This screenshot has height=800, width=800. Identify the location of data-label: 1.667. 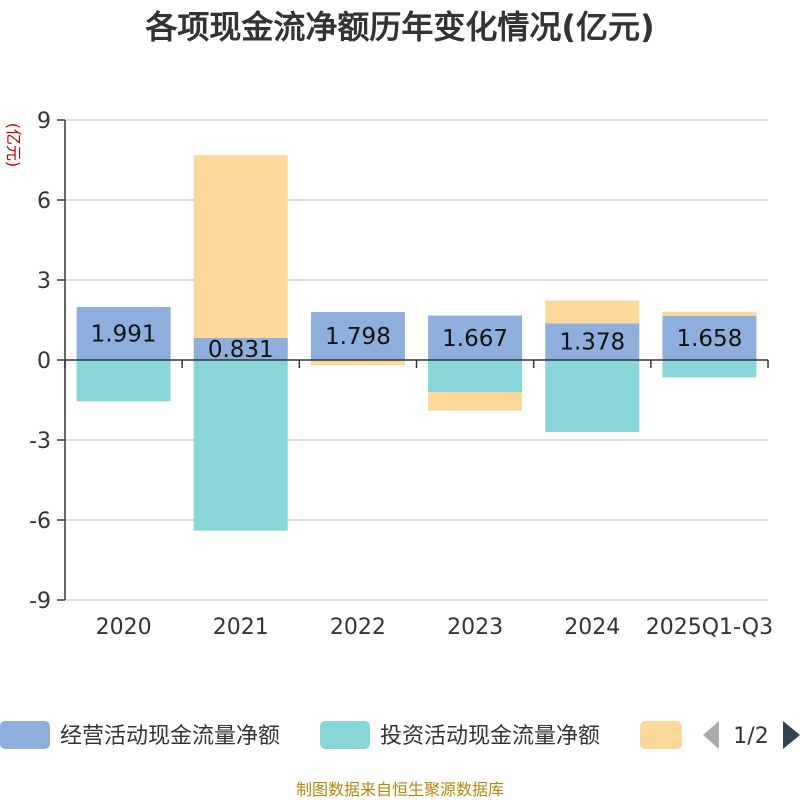
(475, 339).